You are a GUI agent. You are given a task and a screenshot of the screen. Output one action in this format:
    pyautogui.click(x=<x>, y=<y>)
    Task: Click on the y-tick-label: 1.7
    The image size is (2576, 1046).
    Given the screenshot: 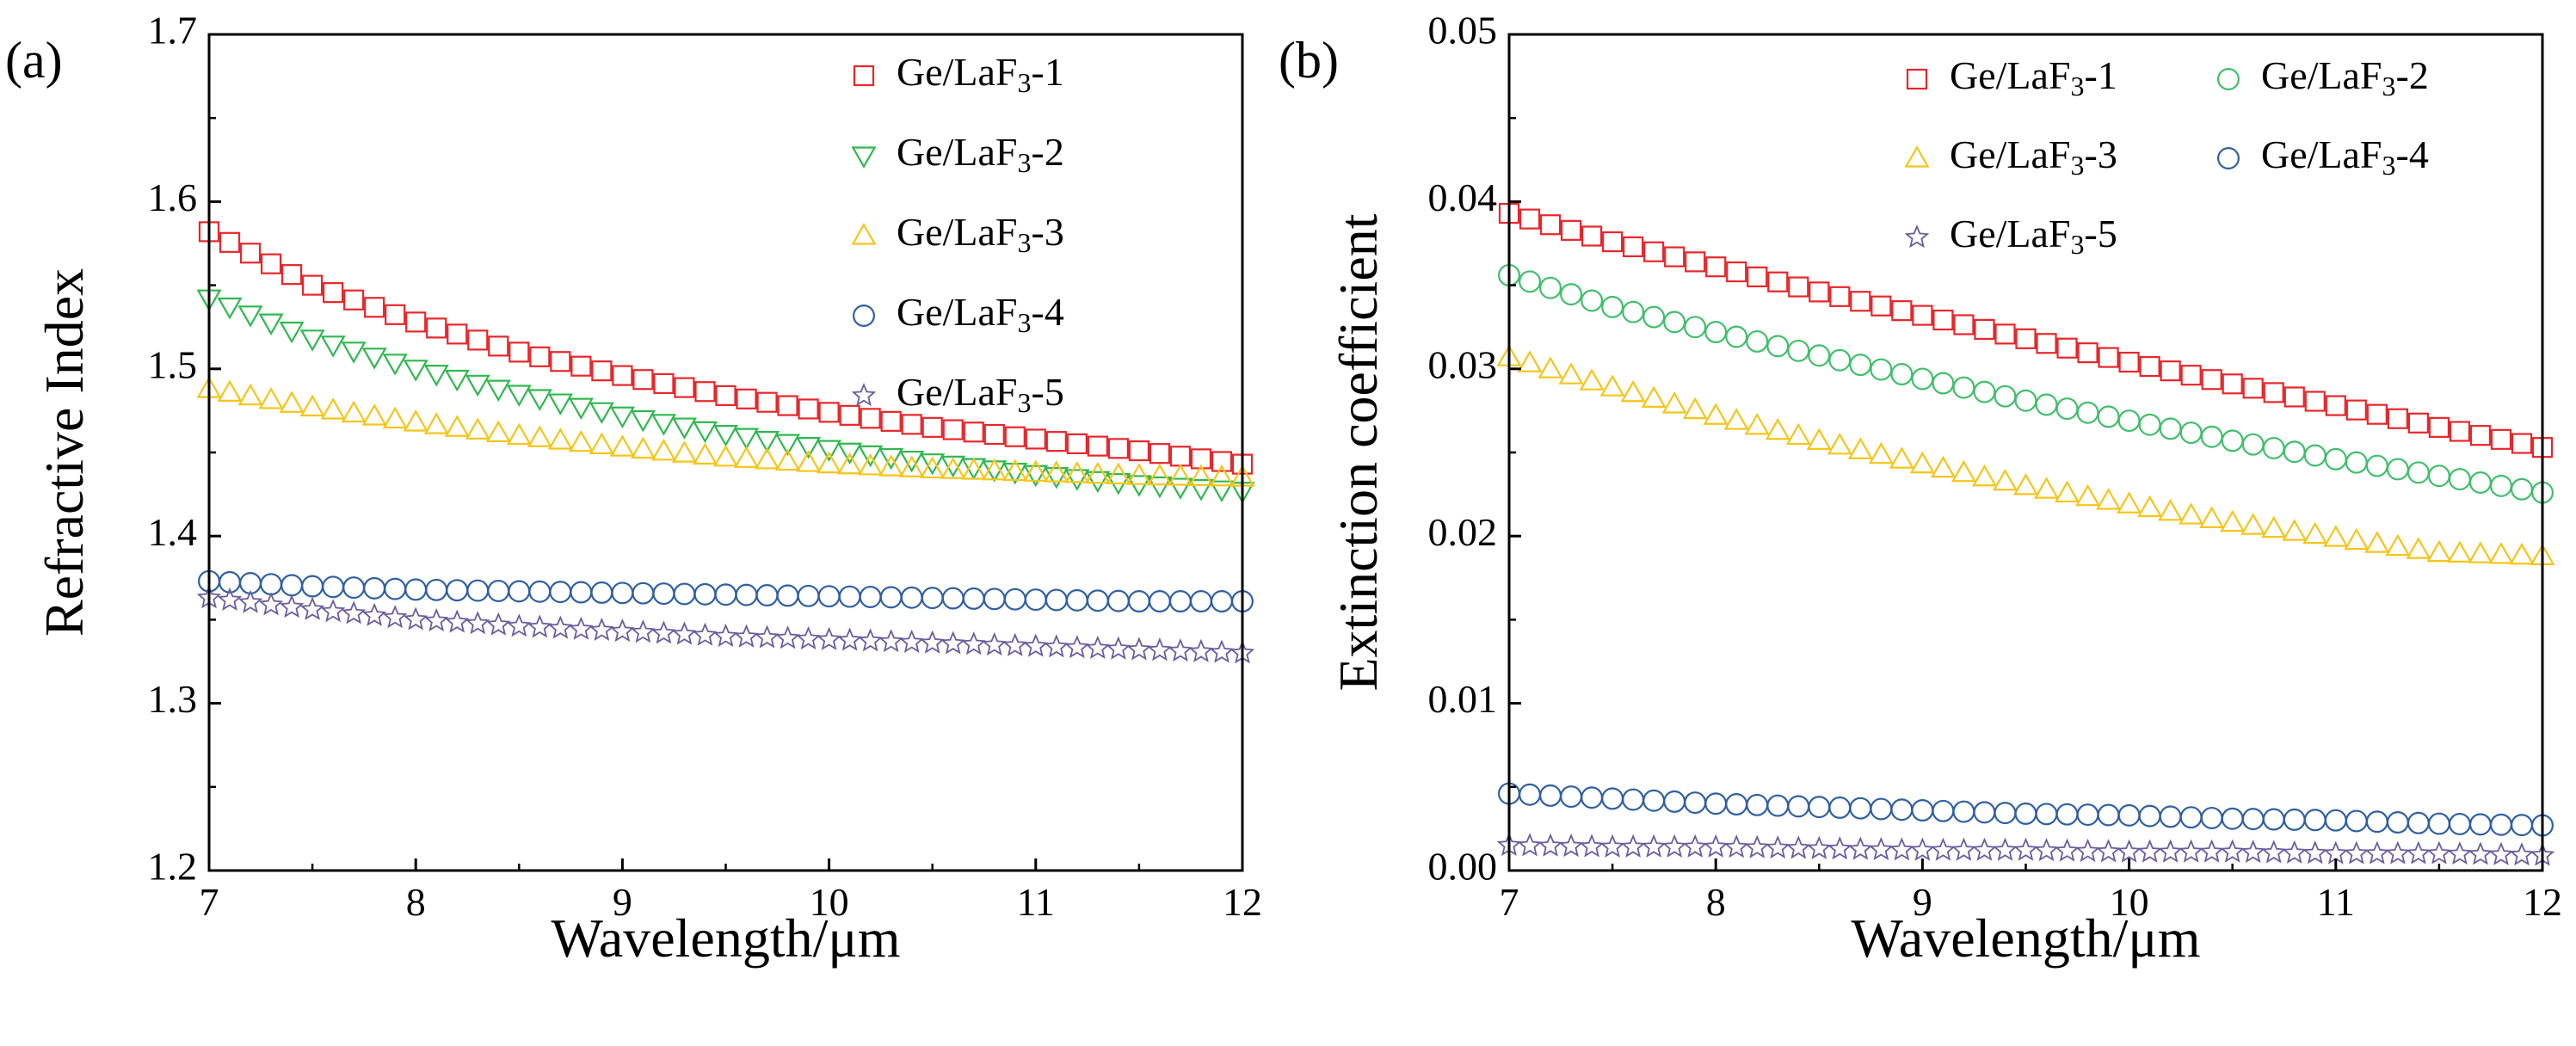 What is the action you would take?
    pyautogui.click(x=173, y=31)
    